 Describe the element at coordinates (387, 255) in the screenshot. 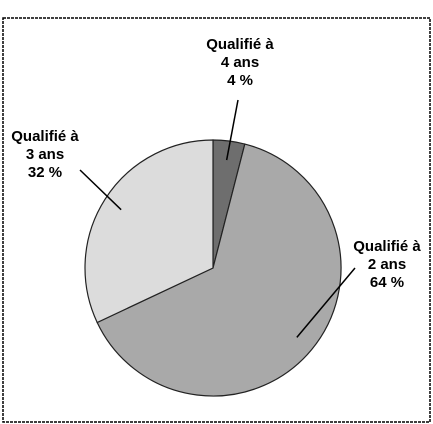

I see `category-label: Qualifié à 2 ans` at that location.